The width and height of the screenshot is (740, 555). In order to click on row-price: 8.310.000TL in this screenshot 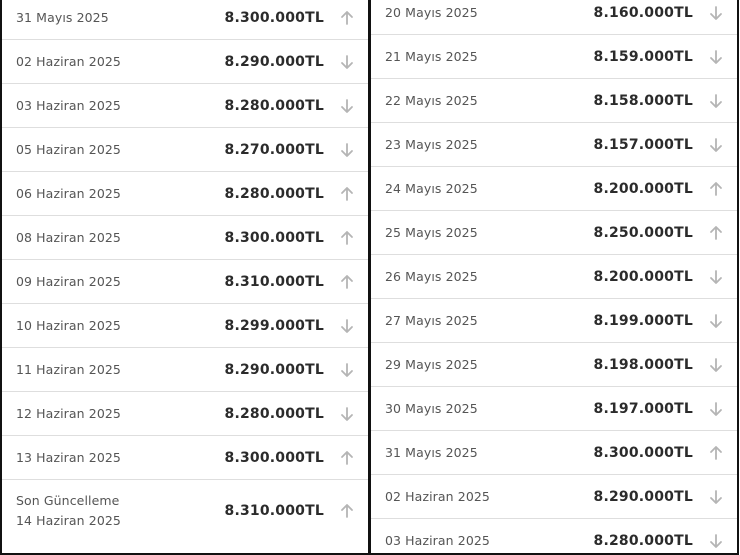, I will do `click(274, 281)`.